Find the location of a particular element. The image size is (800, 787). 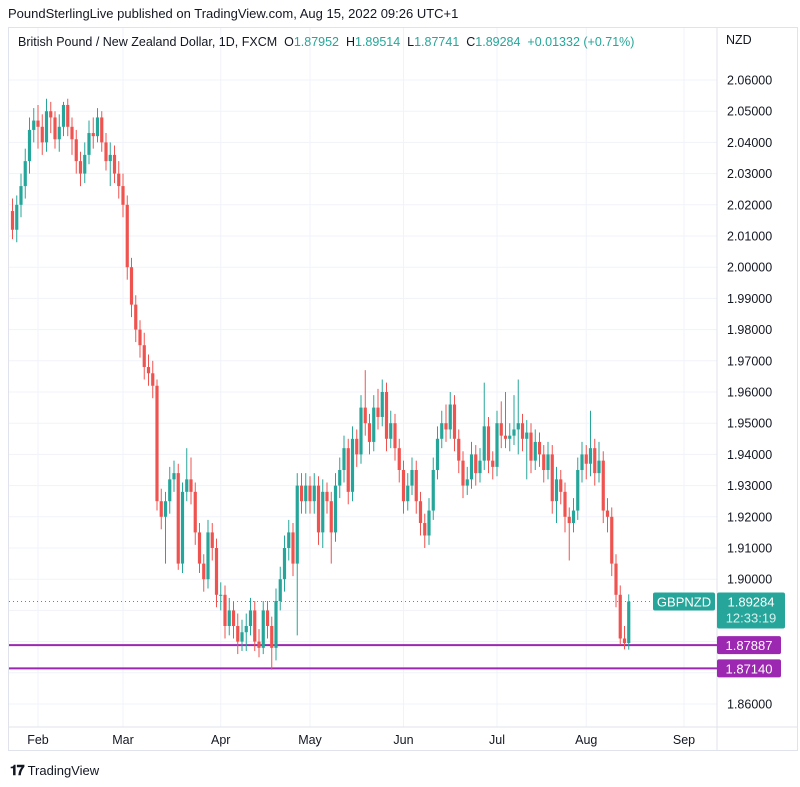

time-tick-label: Apr is located at coordinates (220, 740).